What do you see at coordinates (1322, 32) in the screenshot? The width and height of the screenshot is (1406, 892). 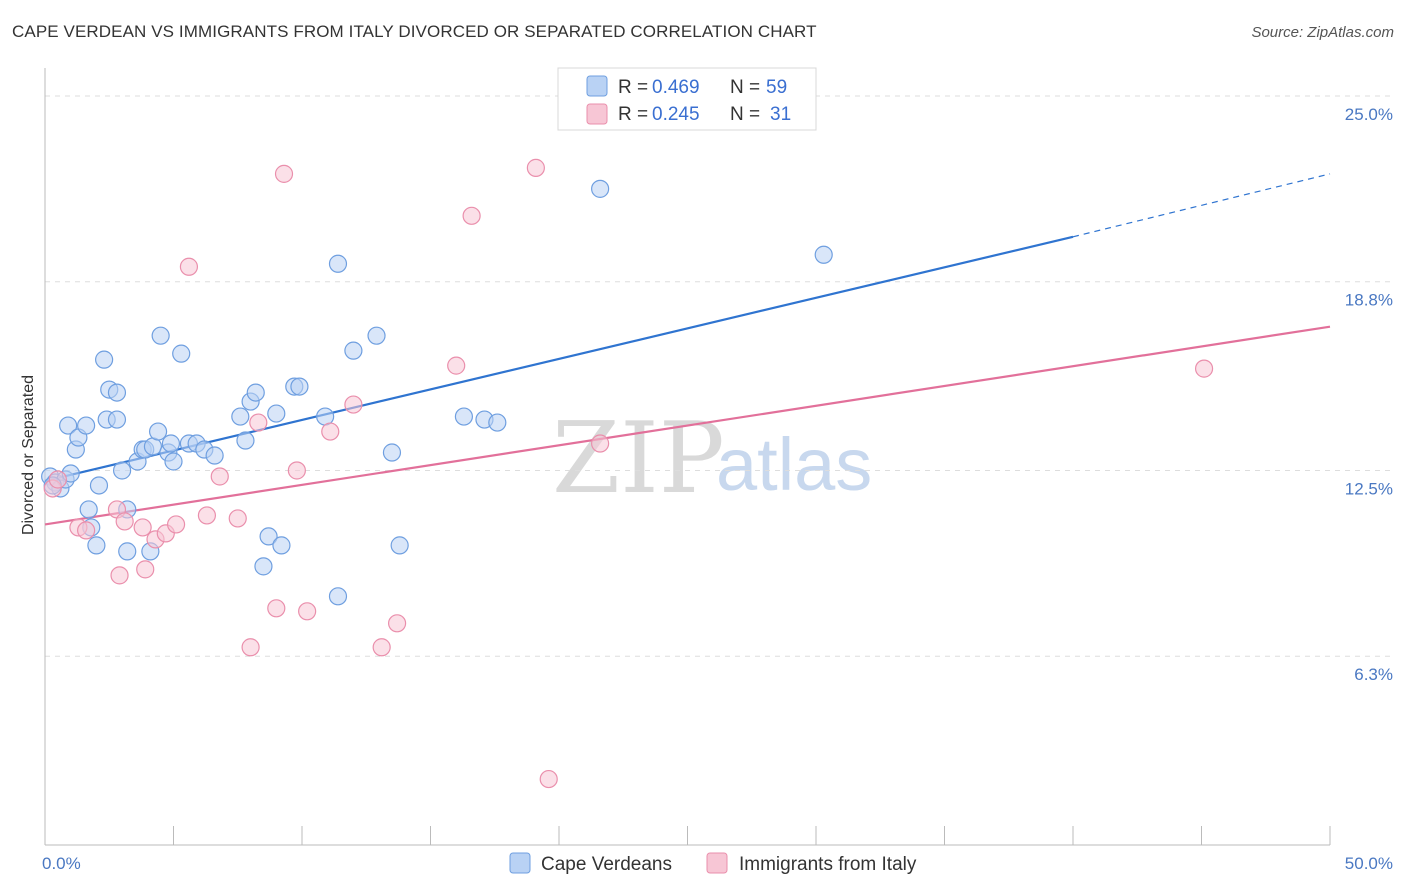 I see `source-label: Source: ZipAtlas.com` at bounding box center [1322, 32].